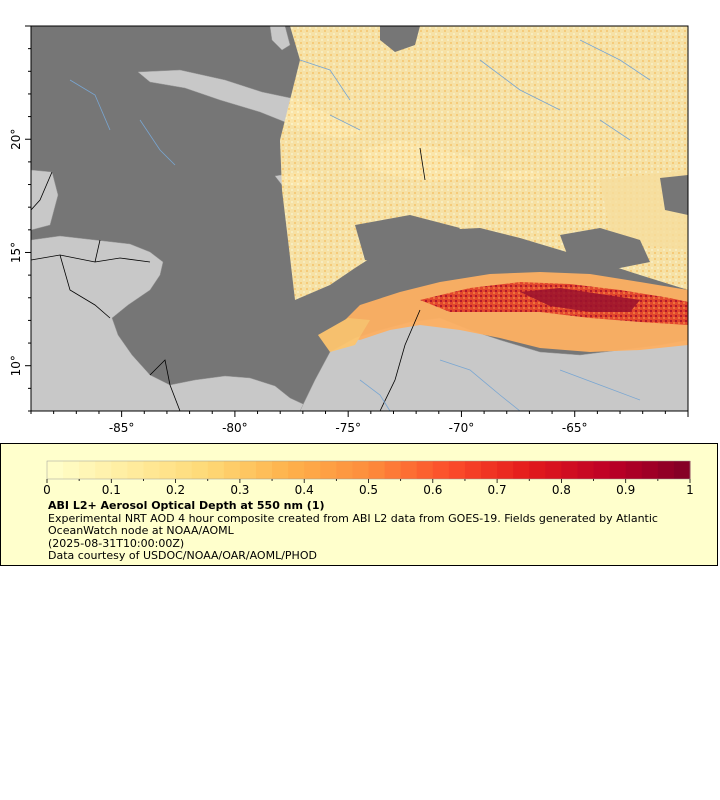 Image resolution: width=720 pixels, height=800 pixels. Describe the element at coordinates (16, 365) in the screenshot. I see `y-tick-label: 10°` at that location.